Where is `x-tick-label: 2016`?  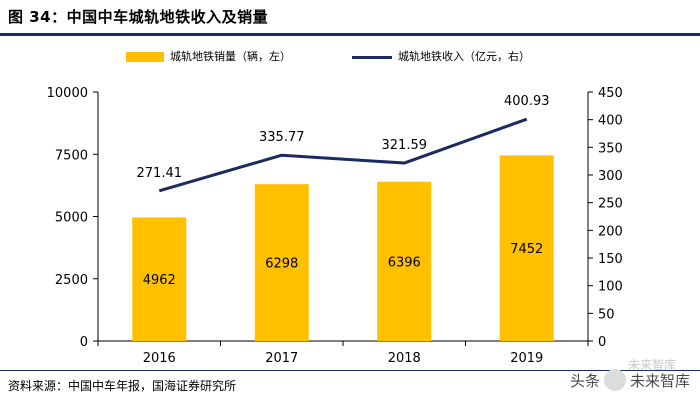
x-tick-label: 2016 is located at coordinates (159, 358).